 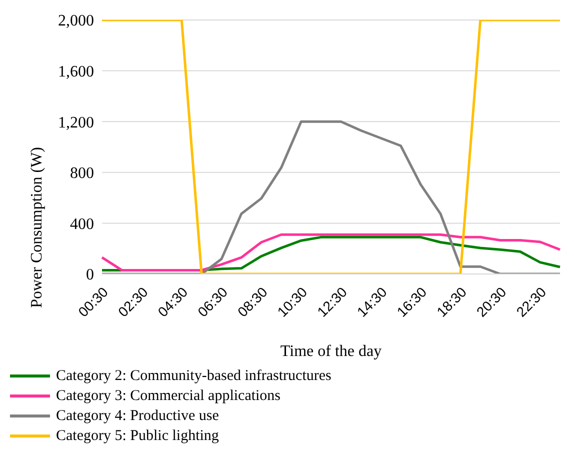 What do you see at coordinates (194, 376) in the screenshot?
I see `legend-label: Category 2: Community-based infrastructures` at bounding box center [194, 376].